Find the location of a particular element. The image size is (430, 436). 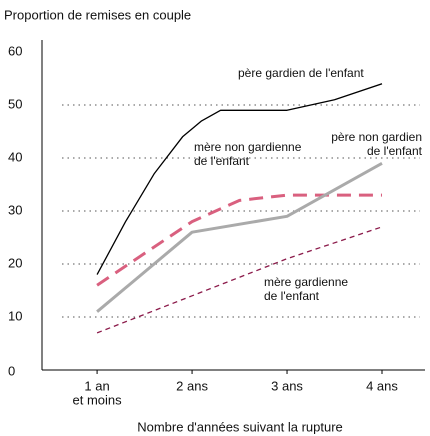

x-axis-label: Nombre d'années suivant la rupture is located at coordinates (240, 426).